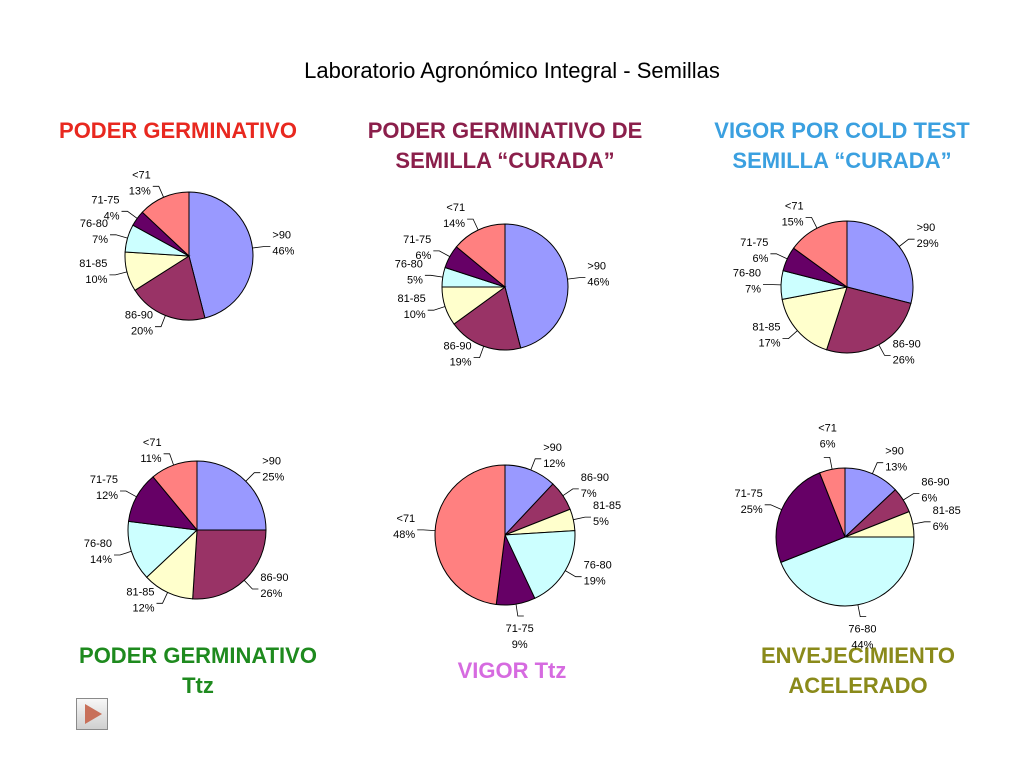 This screenshot has width=1024, height=768. Describe the element at coordinates (150, 459) in the screenshot. I see `slice-value-label: 11%` at that location.